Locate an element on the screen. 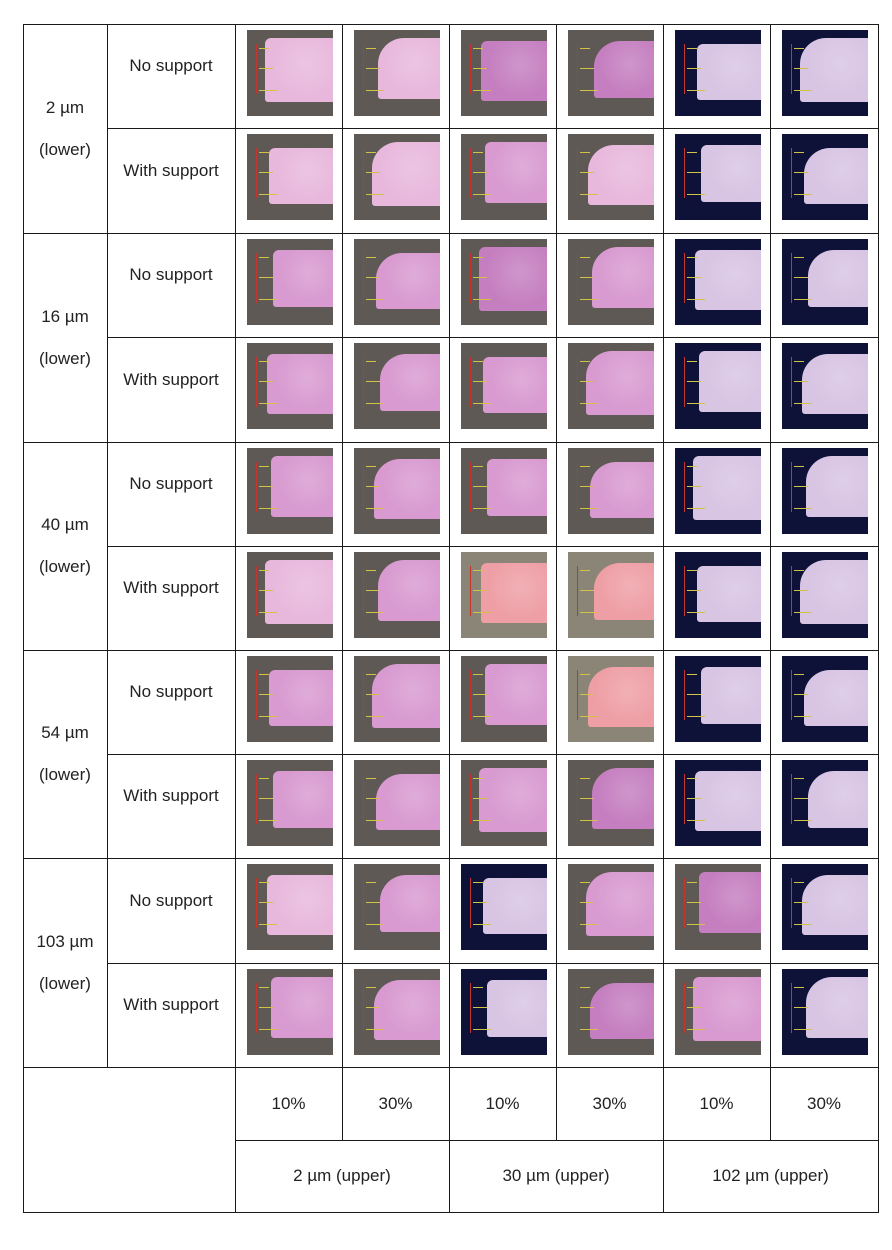  lower-size-label: 103 µm (lower) is located at coordinates (65, 962).